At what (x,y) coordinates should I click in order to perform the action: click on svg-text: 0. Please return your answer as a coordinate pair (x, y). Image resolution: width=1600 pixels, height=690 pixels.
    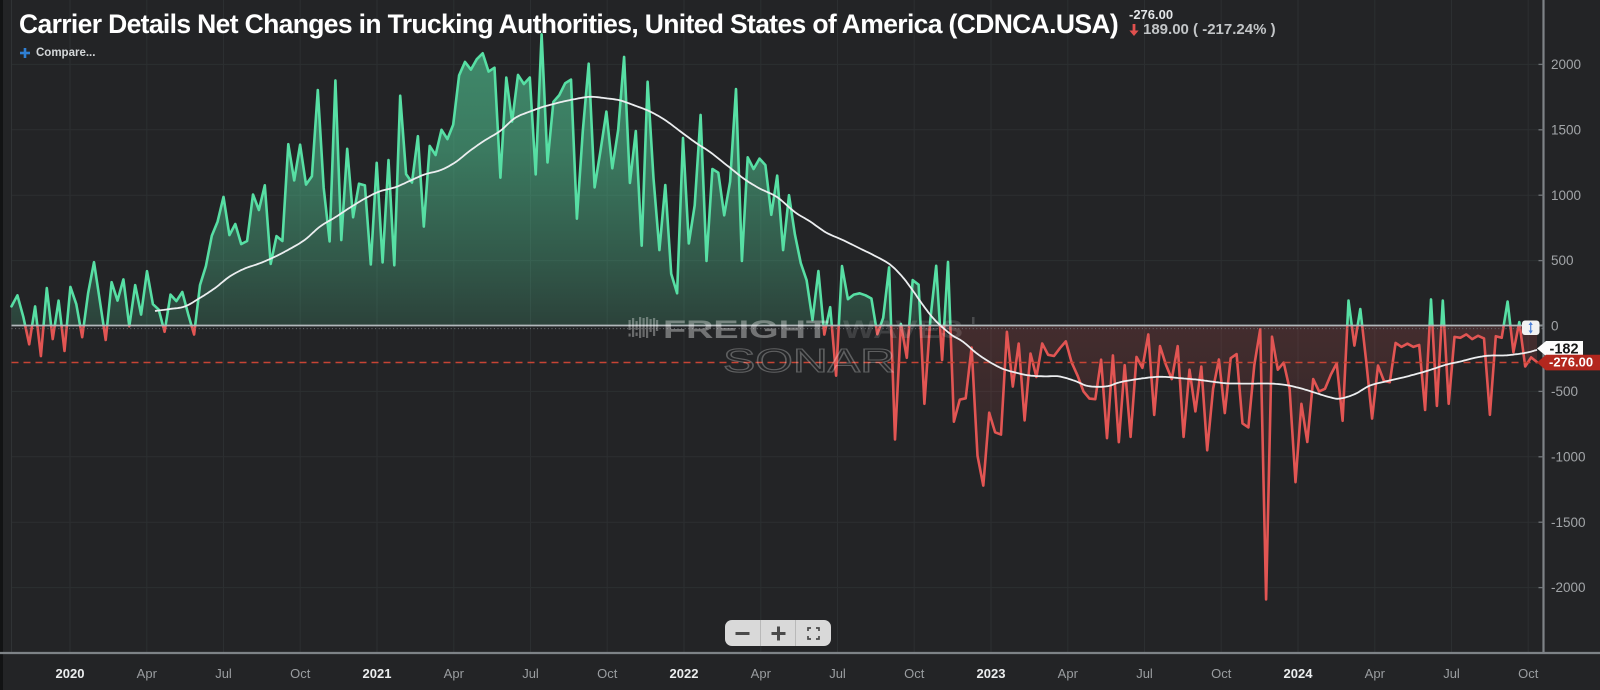
    Looking at the image, I should click on (1555, 326).